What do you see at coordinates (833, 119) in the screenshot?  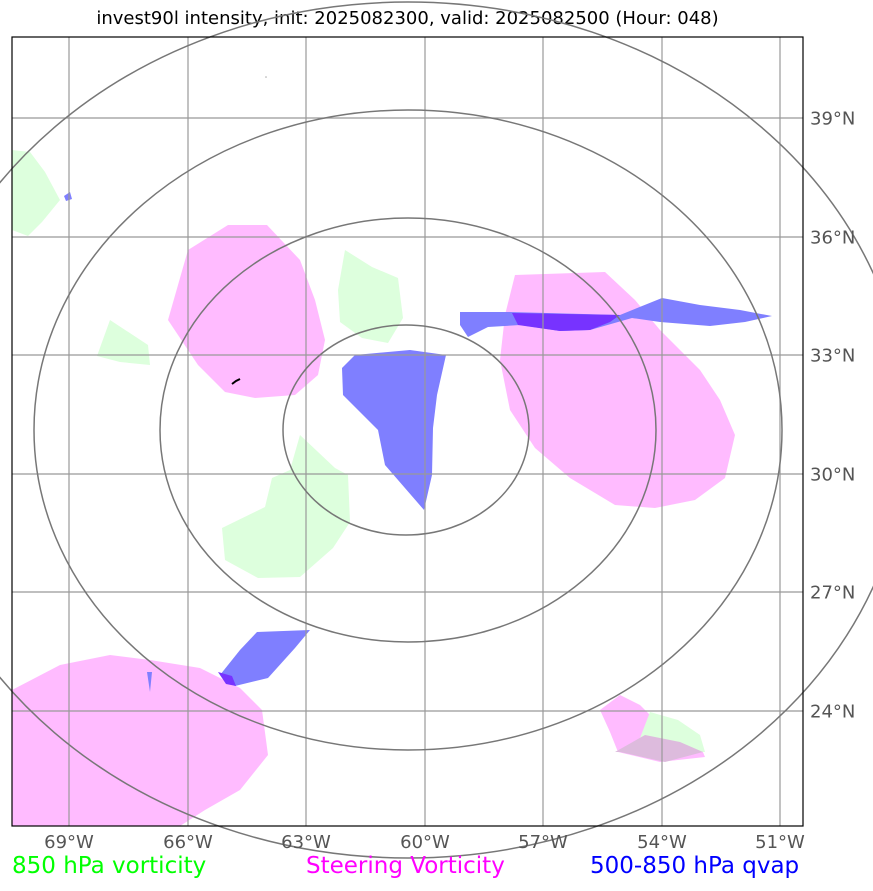 I see `lat-label-39n: 39°N` at bounding box center [833, 119].